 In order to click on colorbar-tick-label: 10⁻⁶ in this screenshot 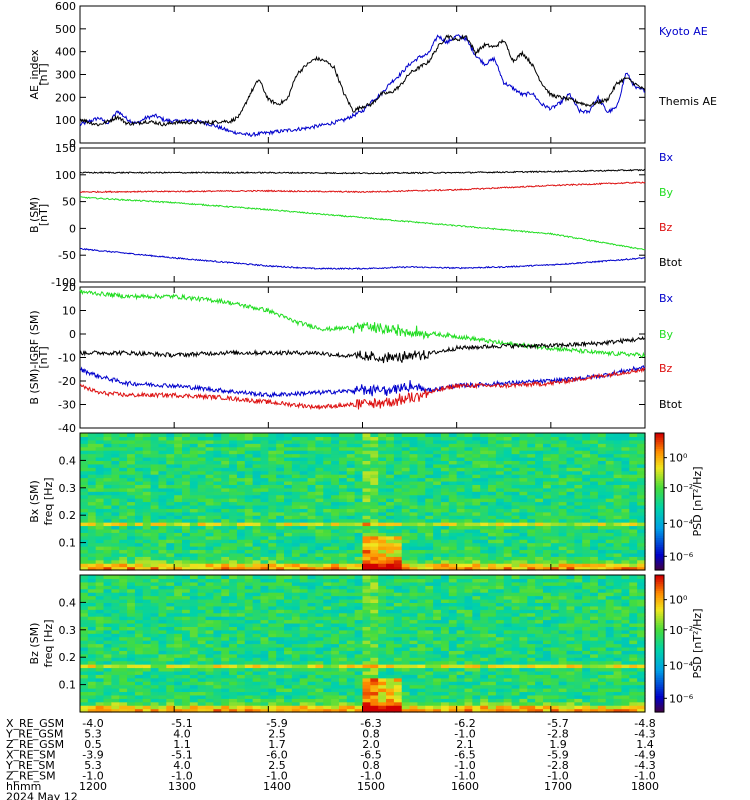, I will do `click(681, 556)`.